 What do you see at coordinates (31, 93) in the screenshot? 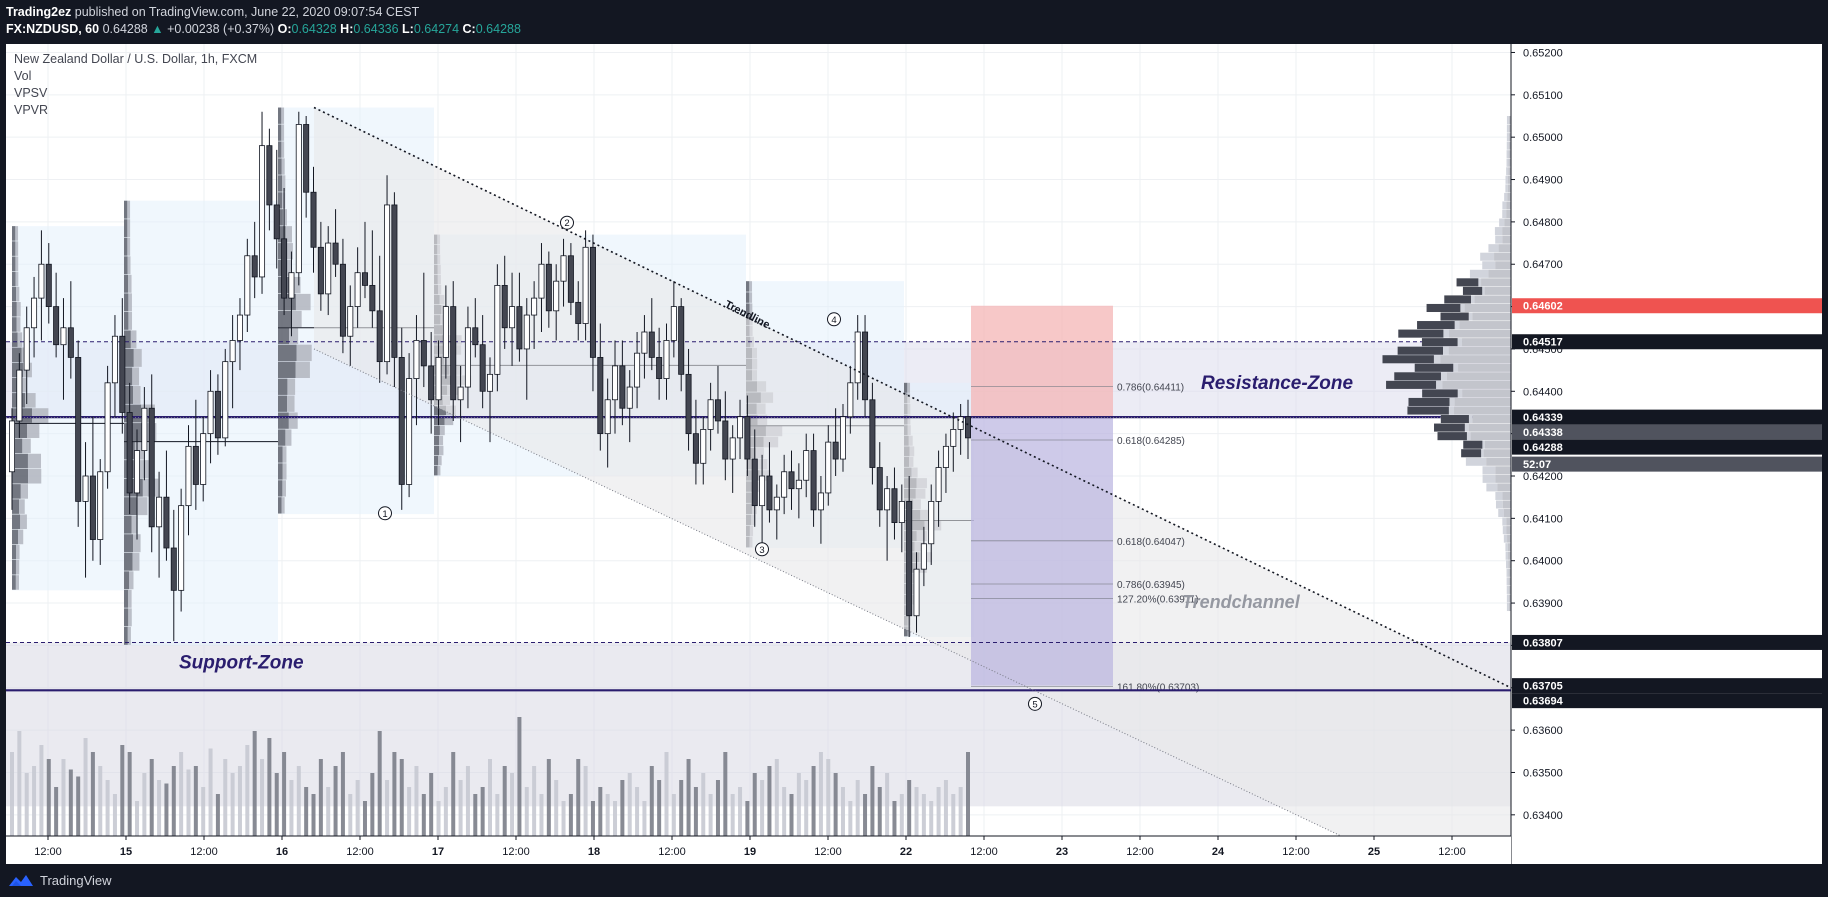
I see `indicator-vpsv: VPSV` at bounding box center [31, 93].